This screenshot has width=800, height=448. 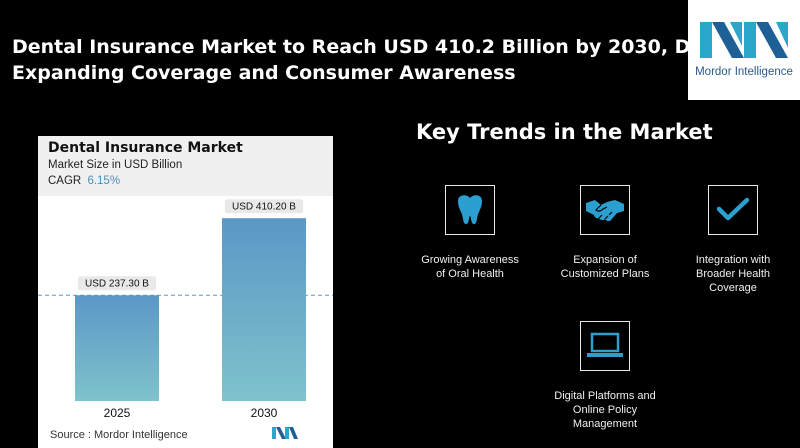 What do you see at coordinates (264, 413) in the screenshot?
I see `x-tick-label: 2030` at bounding box center [264, 413].